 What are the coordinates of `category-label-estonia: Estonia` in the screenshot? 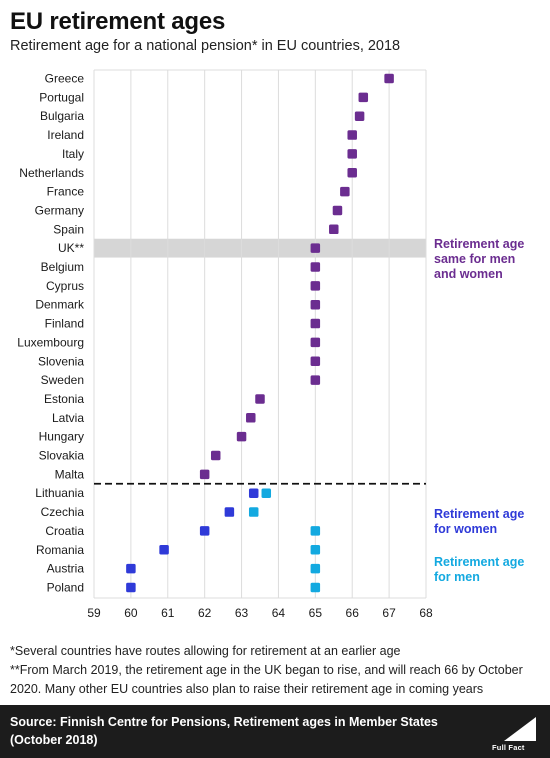 It's located at (64, 399).